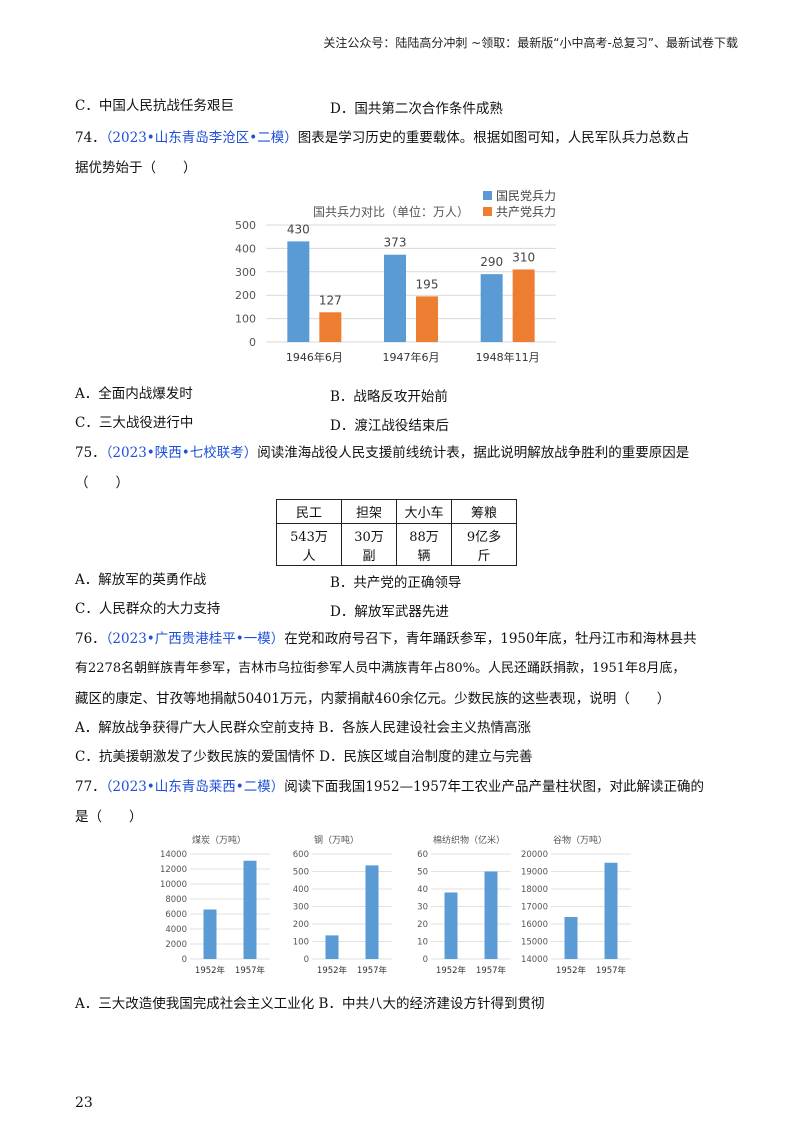 Image resolution: width=800 pixels, height=1132 pixels. What do you see at coordinates (396, 583) in the screenshot?
I see `q75-option-b: B．共产党的正确领导` at bounding box center [396, 583].